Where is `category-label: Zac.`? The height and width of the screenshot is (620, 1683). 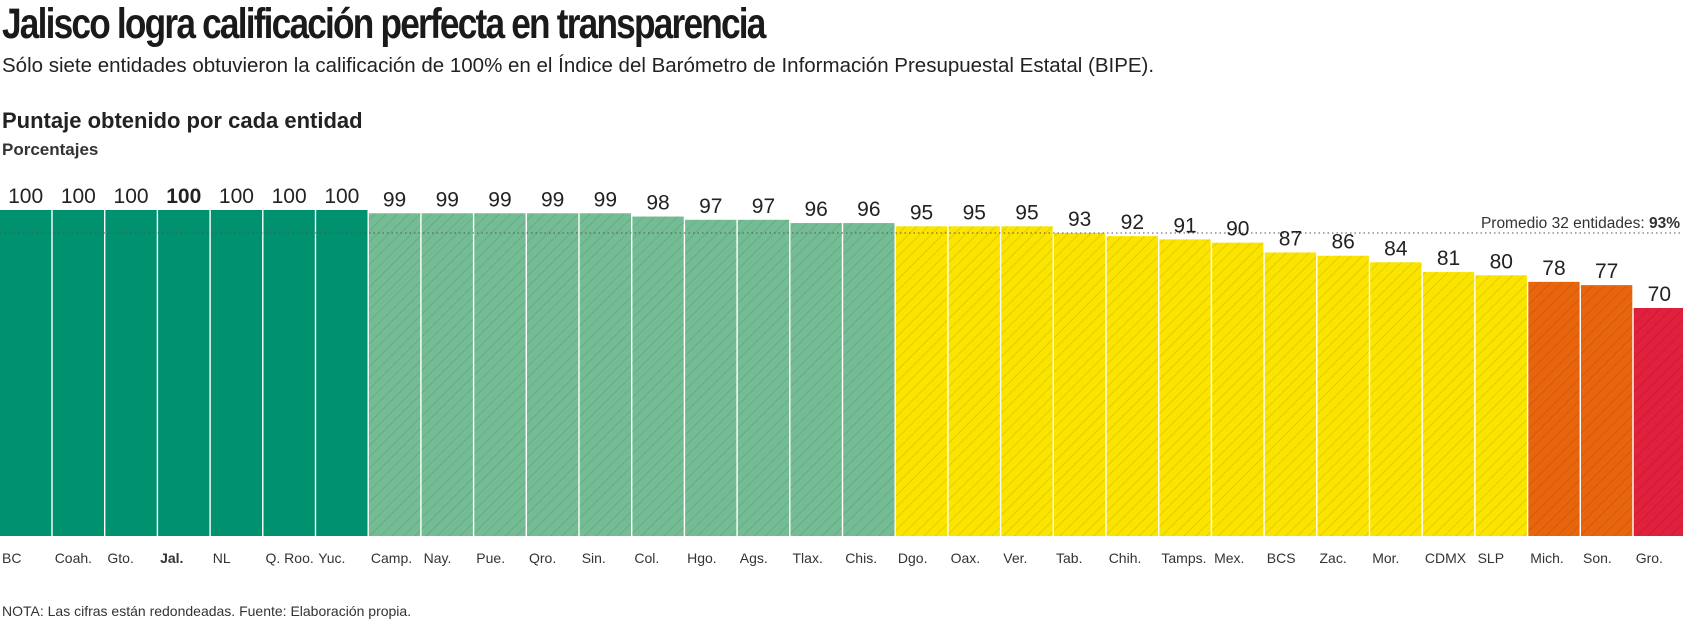 category-label: Zac. is located at coordinates (1333, 558).